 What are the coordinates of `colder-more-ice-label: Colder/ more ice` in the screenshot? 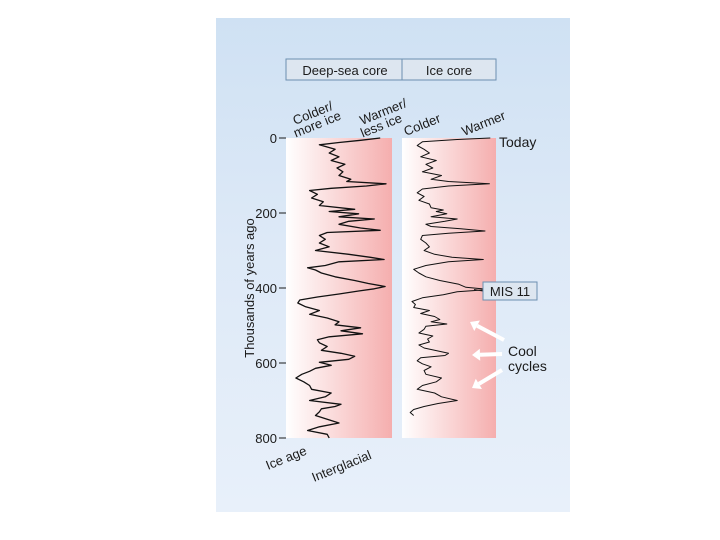 It's located at (317, 119).